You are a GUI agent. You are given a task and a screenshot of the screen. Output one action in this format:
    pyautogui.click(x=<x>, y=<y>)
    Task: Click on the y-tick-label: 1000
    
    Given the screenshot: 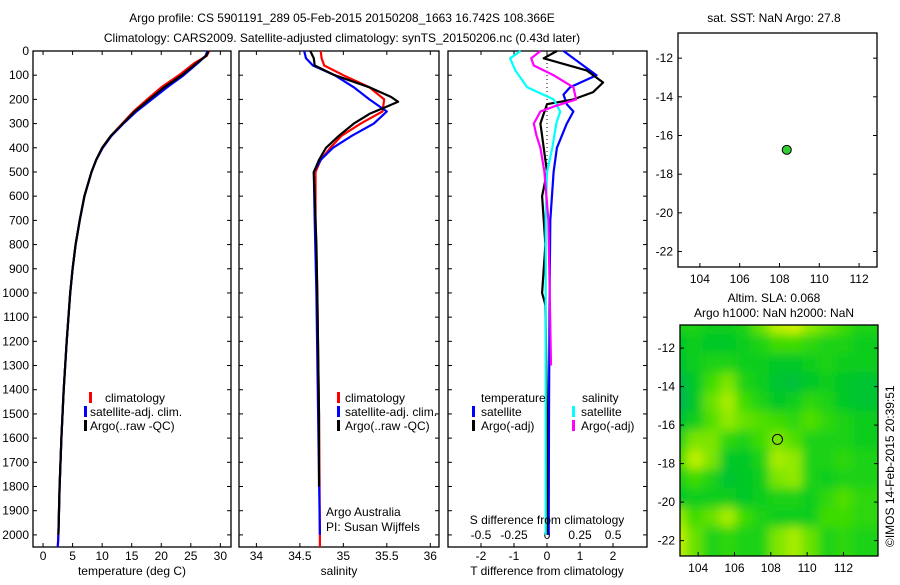 What is the action you would take?
    pyautogui.click(x=15, y=293)
    